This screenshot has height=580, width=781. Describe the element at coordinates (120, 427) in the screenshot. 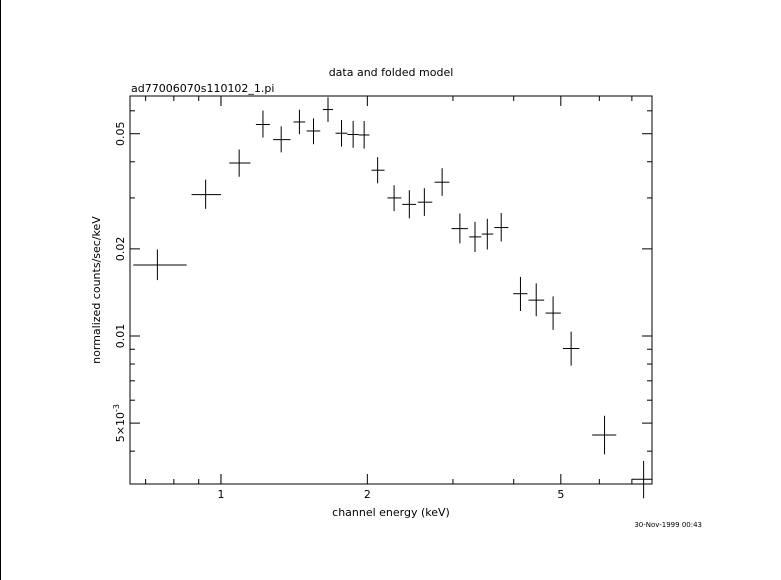

I see `y-tick-label-base: 5×10` at that location.